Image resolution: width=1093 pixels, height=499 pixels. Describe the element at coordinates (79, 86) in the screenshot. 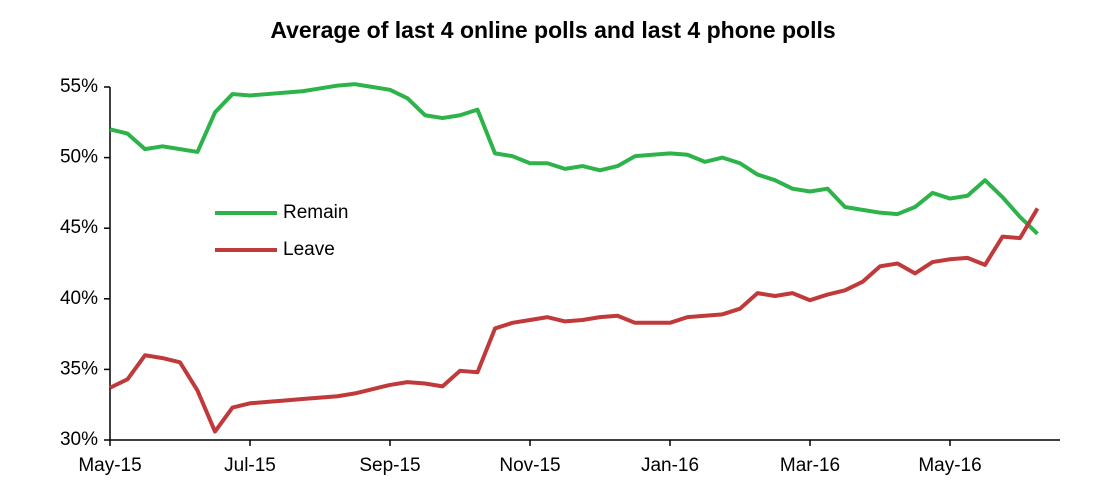

I see `y-tick-label: 55%` at that location.